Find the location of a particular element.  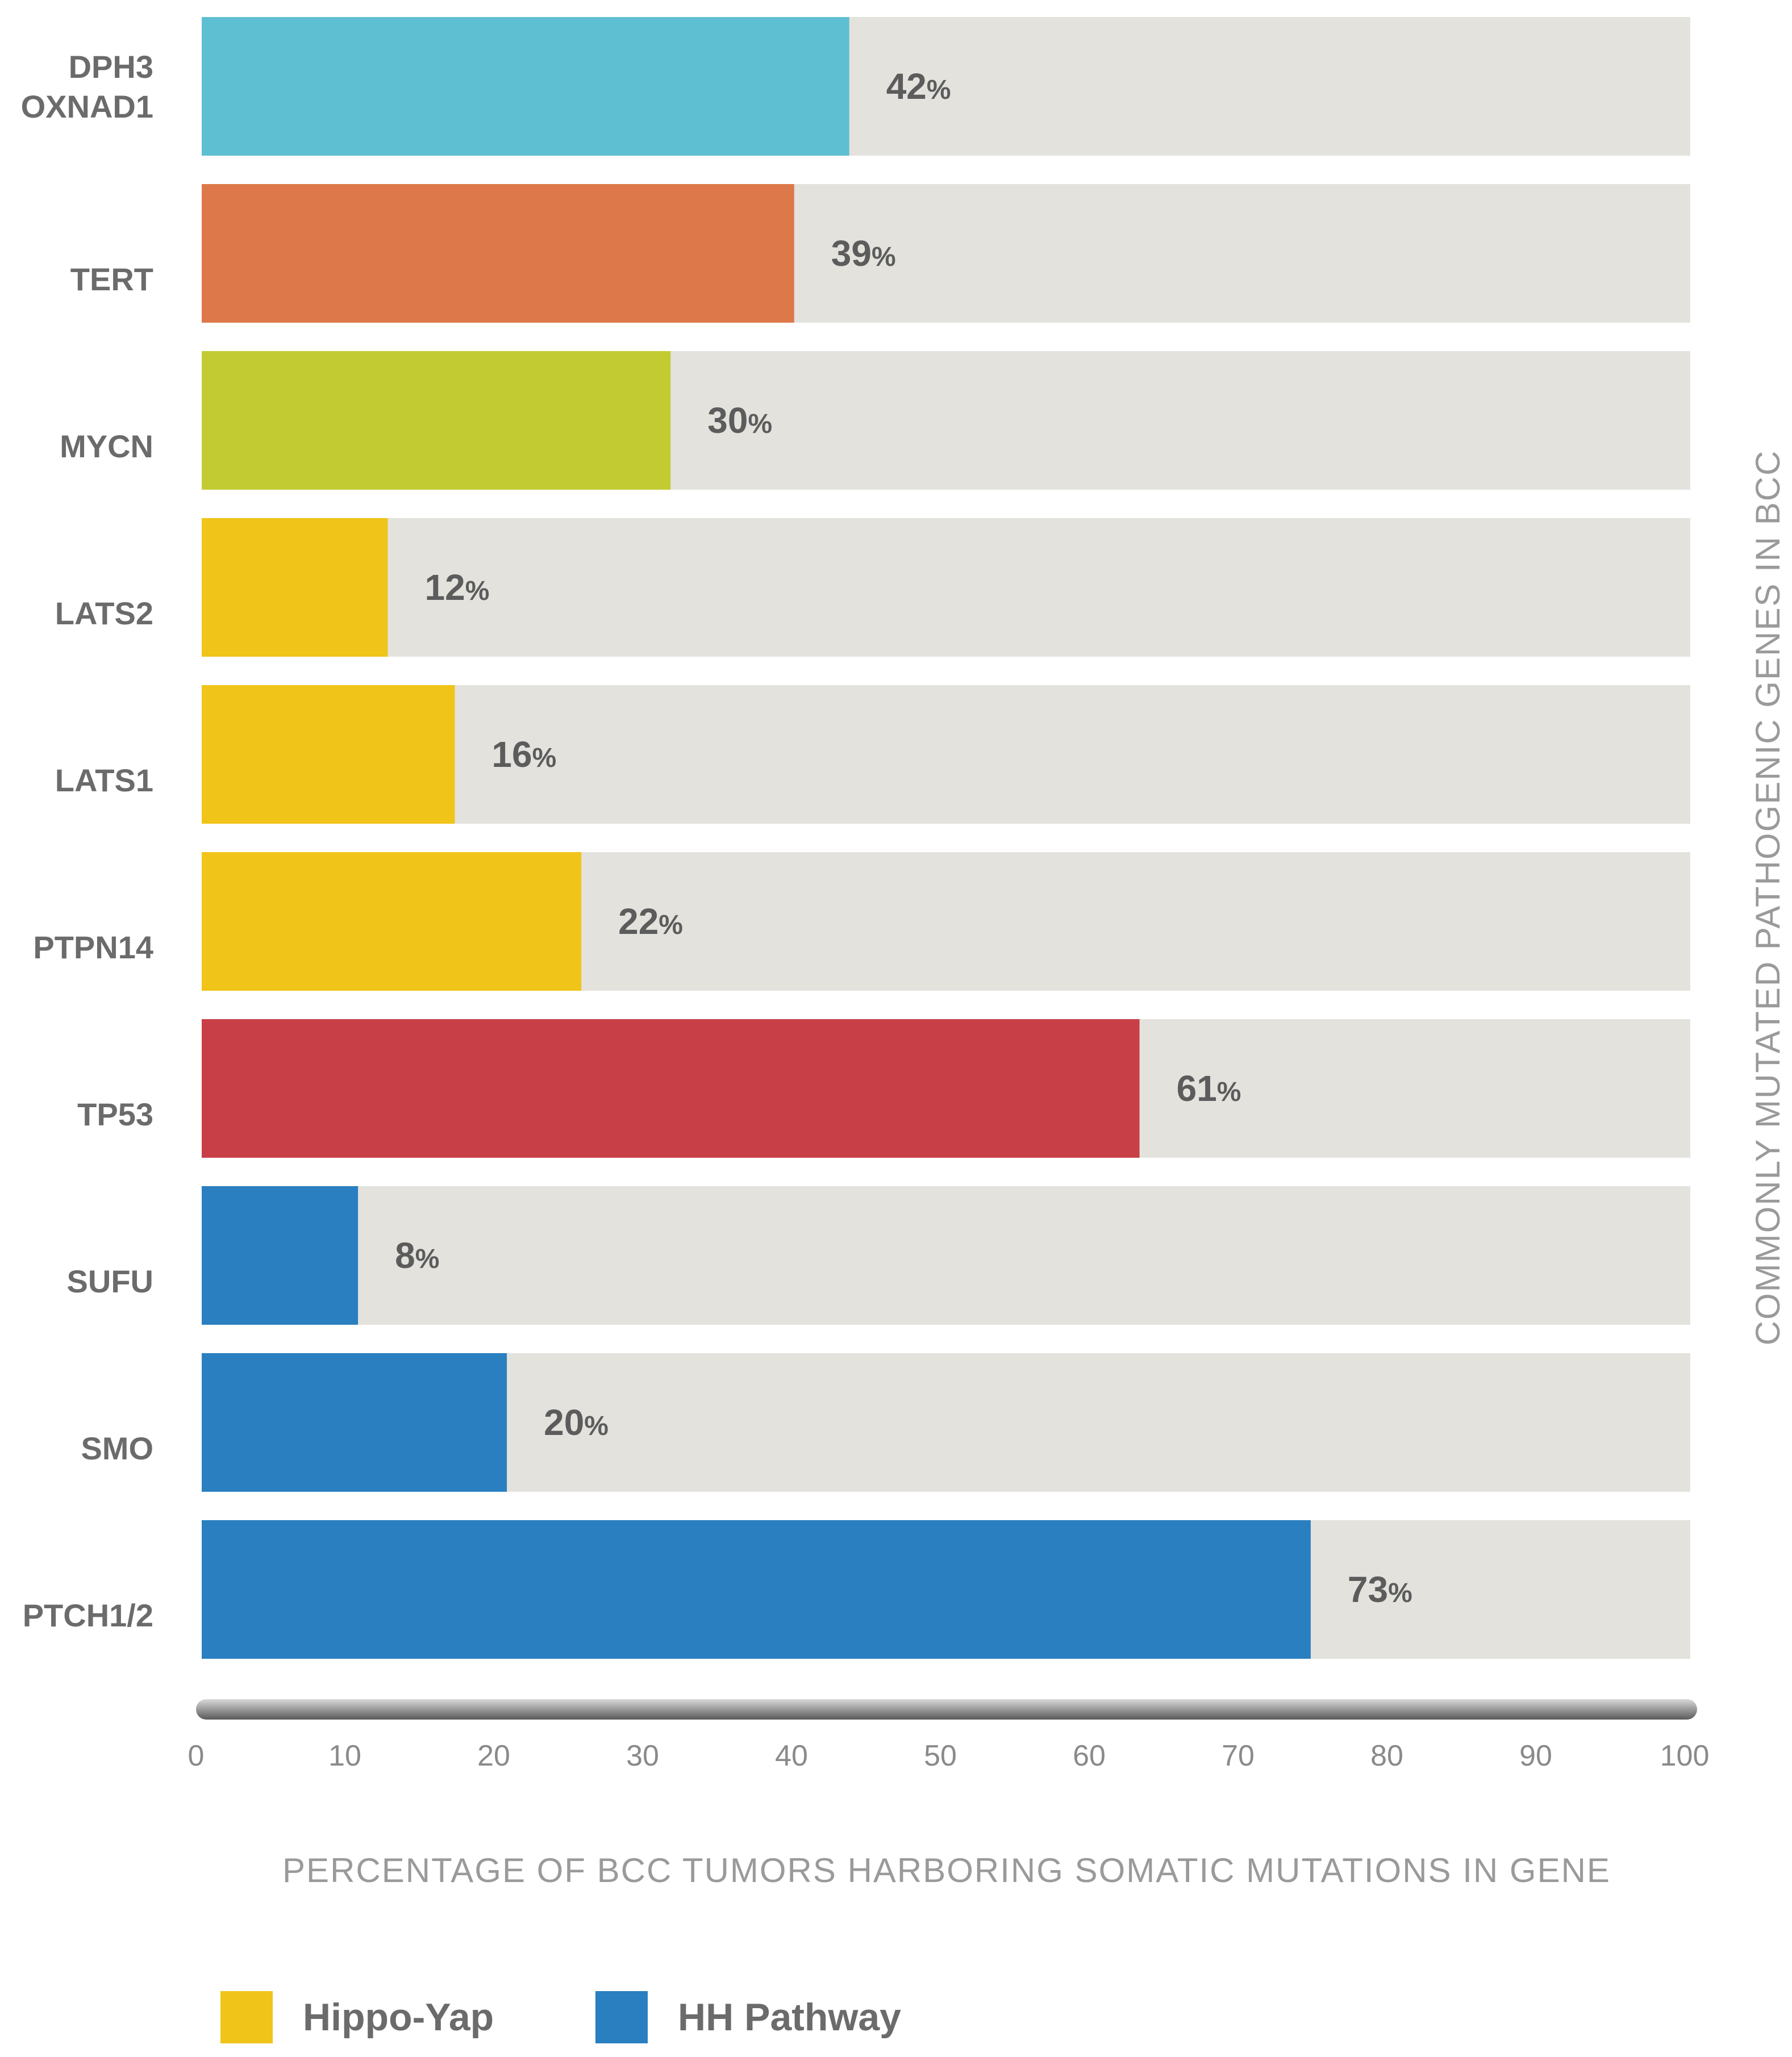

category-label: TP53 is located at coordinates (115, 1114).